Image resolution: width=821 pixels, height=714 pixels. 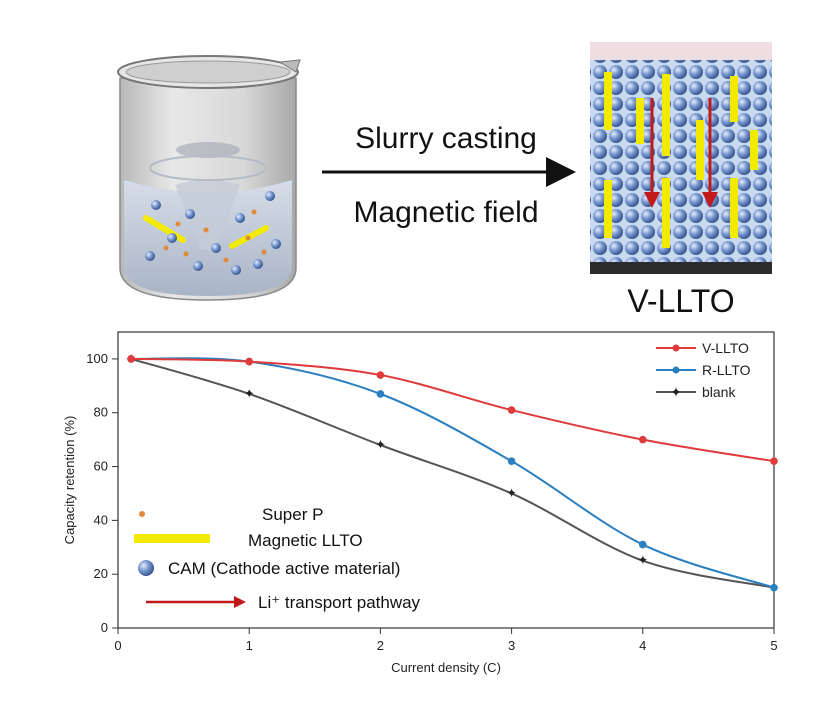 What do you see at coordinates (102, 493) in the screenshot?
I see `y-axis-ticks: 0 20 40 60 80 100` at bounding box center [102, 493].